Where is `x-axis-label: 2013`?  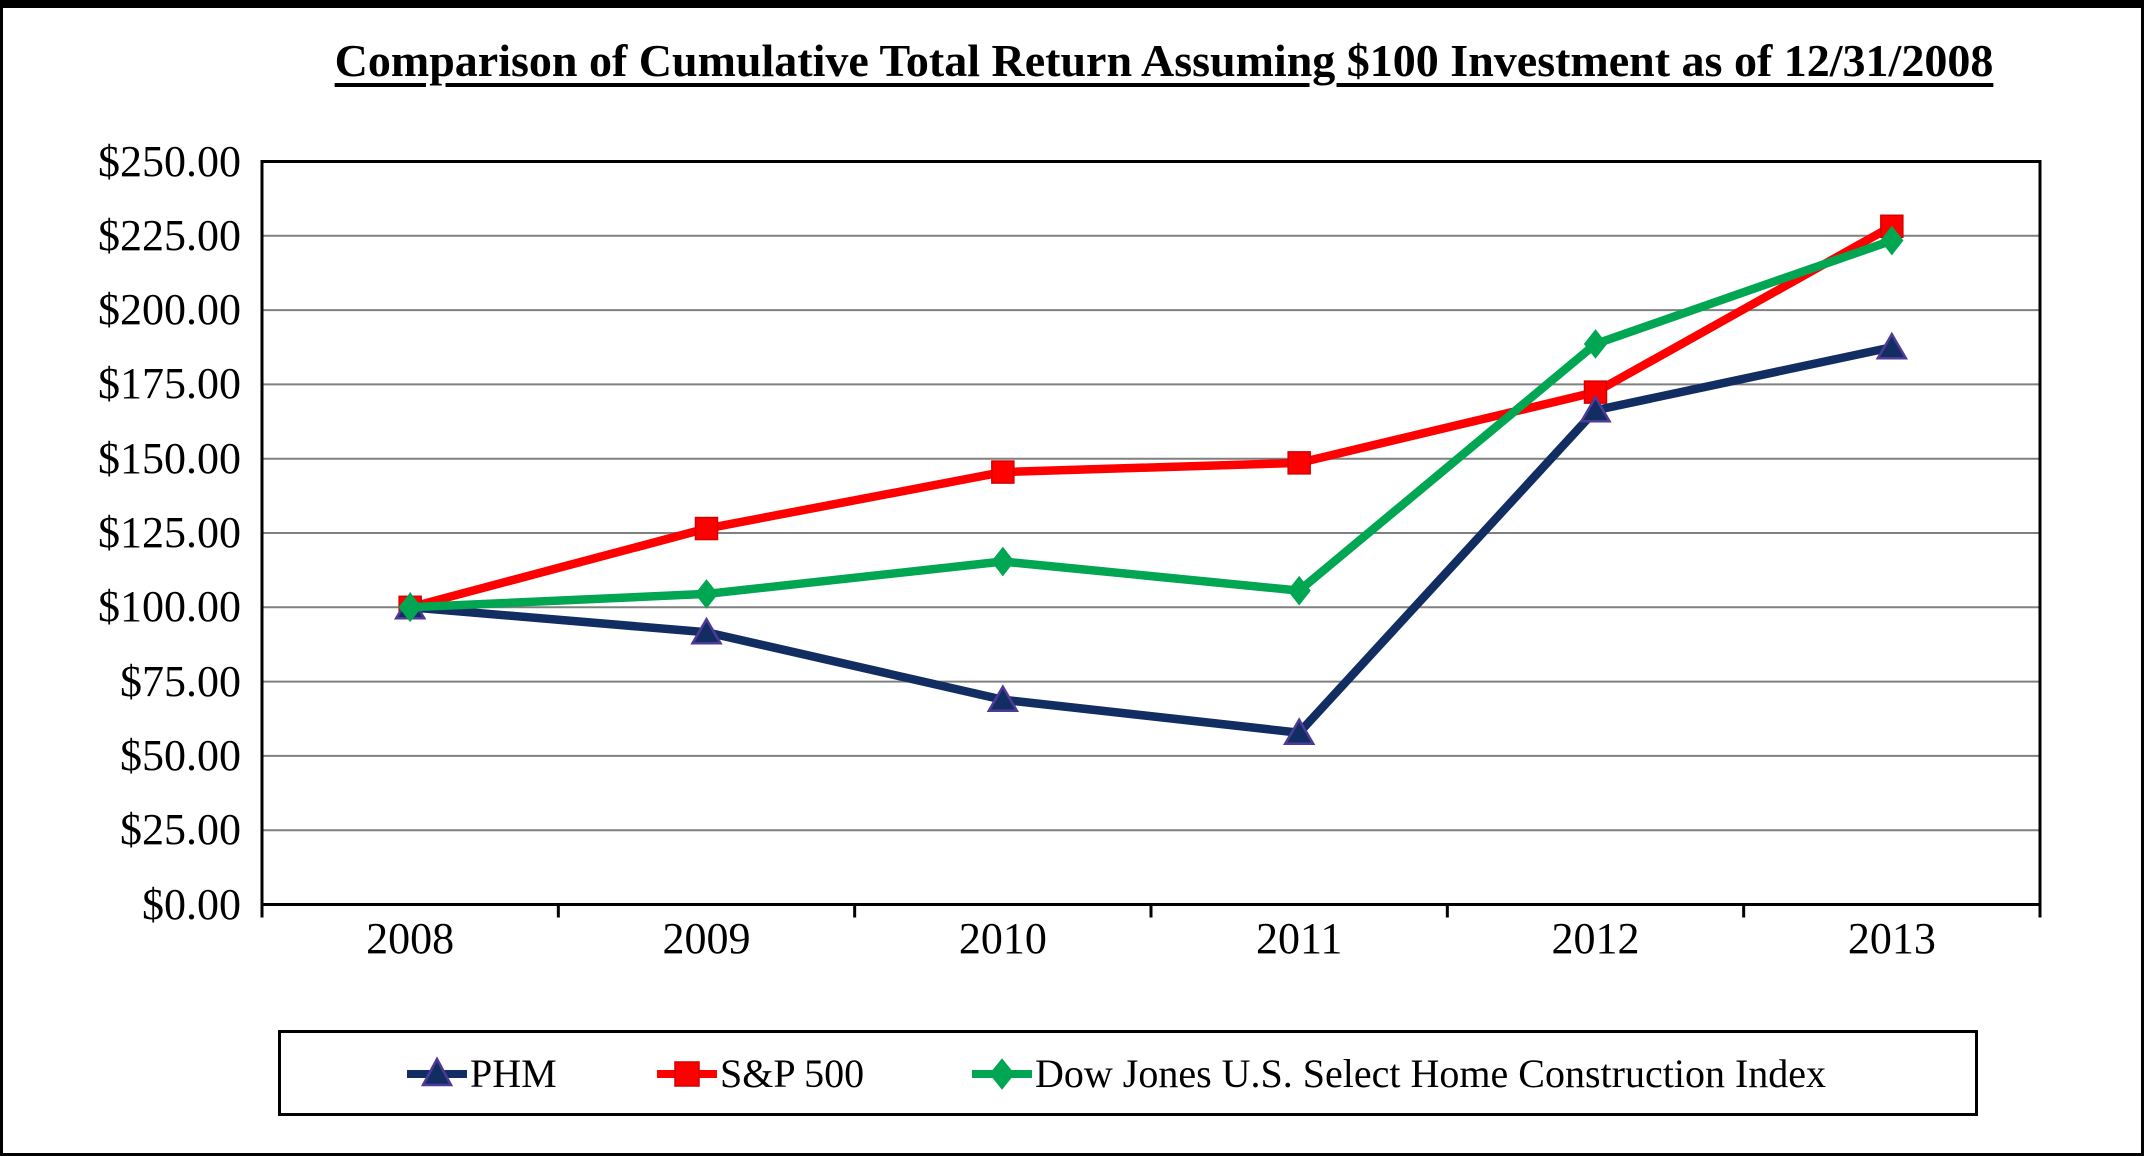
x-axis-label: 2013 is located at coordinates (1891, 938).